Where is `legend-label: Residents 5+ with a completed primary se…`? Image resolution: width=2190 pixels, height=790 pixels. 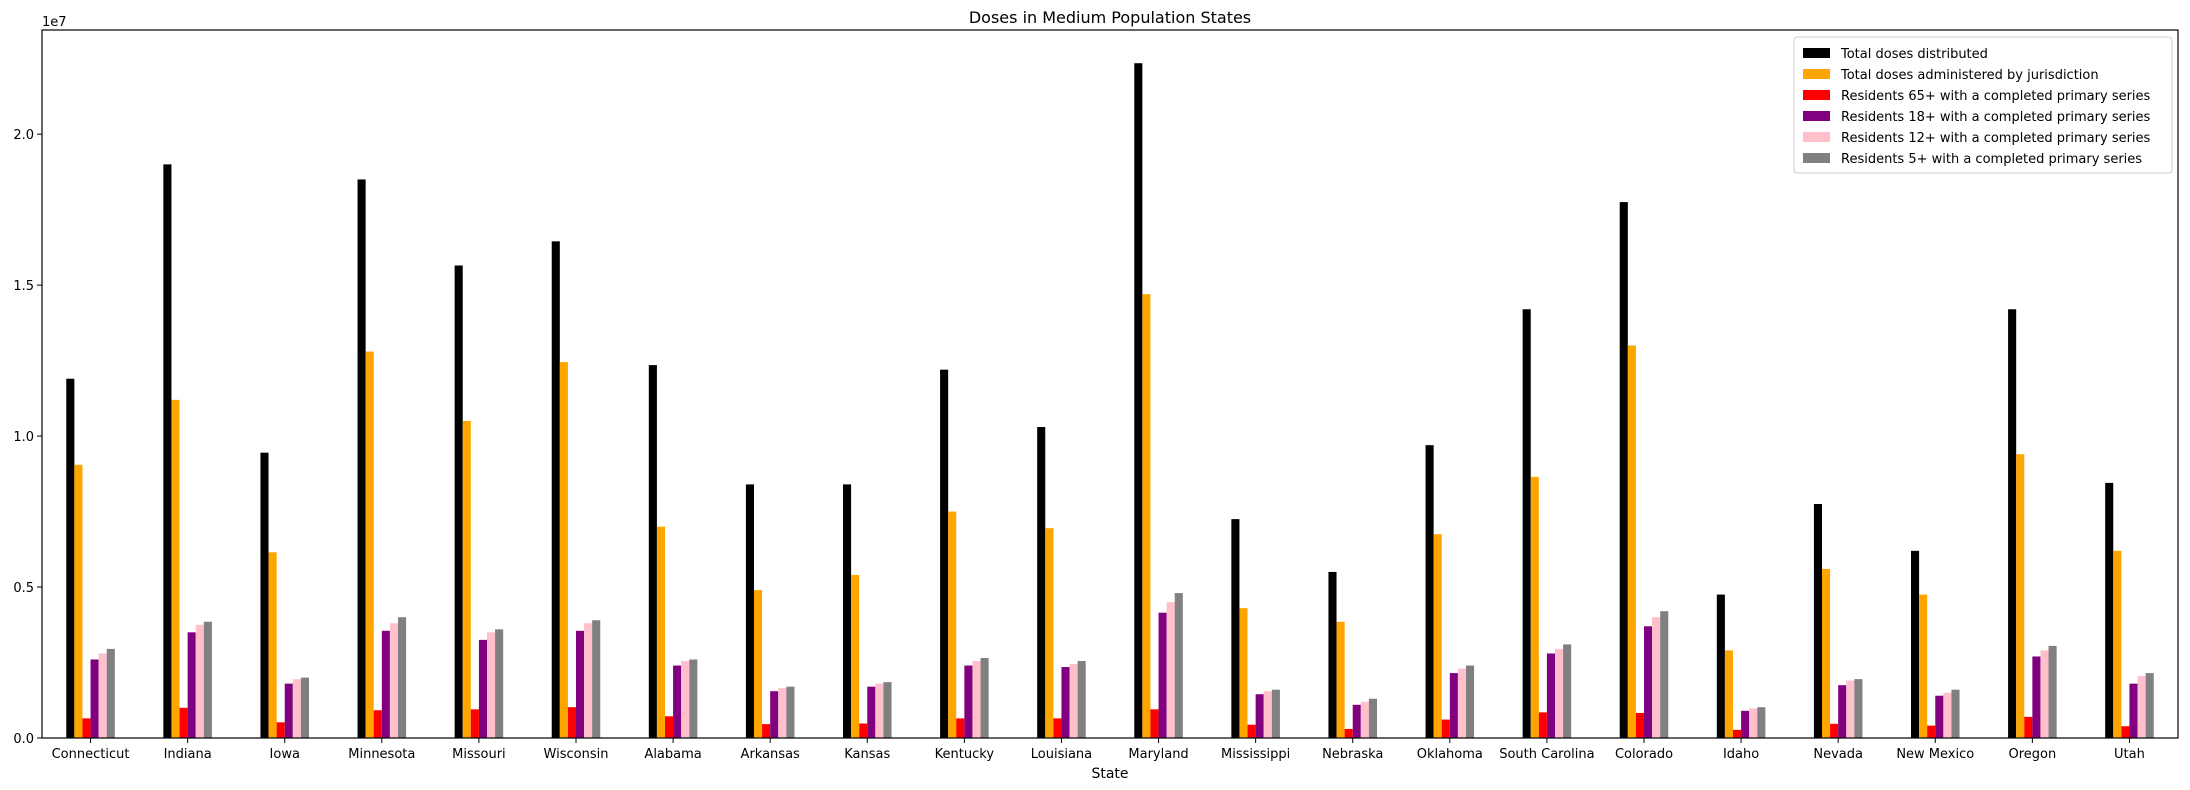 legend-label: Residents 5+ with a completed primary se… is located at coordinates (1991, 159).